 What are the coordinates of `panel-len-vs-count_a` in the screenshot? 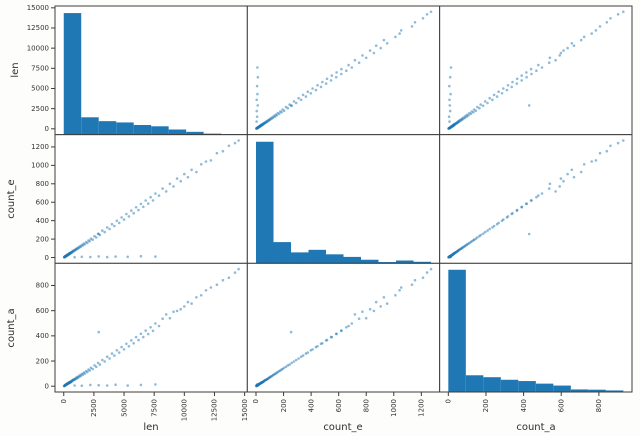 It's located at (536, 70).